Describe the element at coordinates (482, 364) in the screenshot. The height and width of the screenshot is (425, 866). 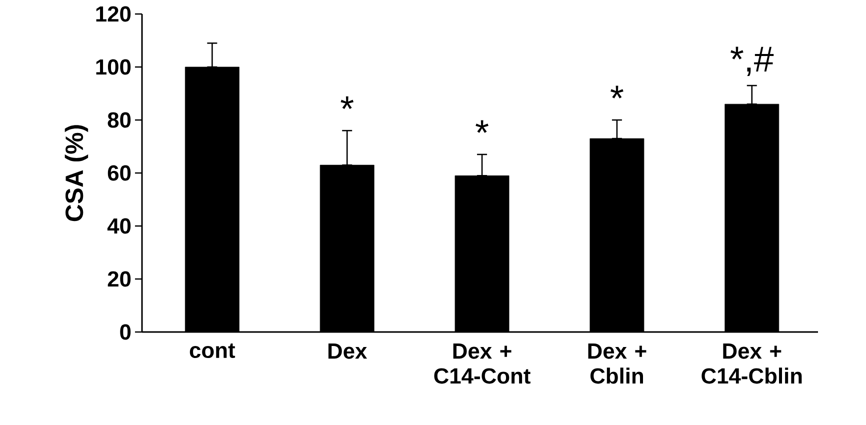
I see `x-tick-label: Dex + C14-Cont` at that location.